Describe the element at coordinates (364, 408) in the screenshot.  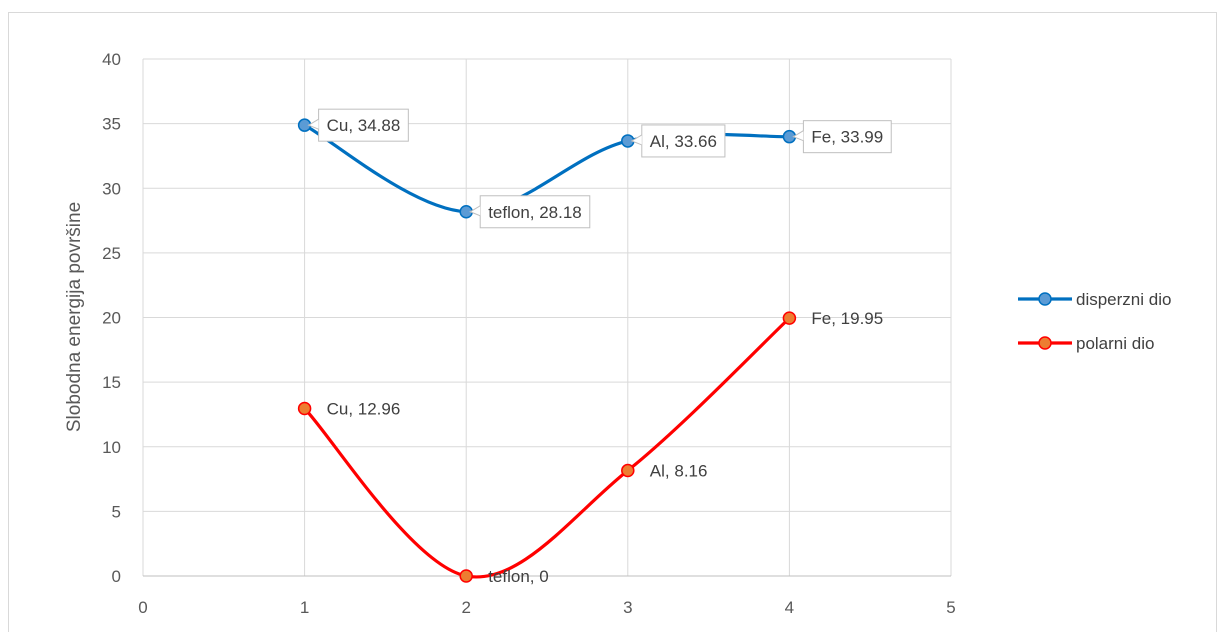
I see `data-label-text: Cu, 12.96` at that location.